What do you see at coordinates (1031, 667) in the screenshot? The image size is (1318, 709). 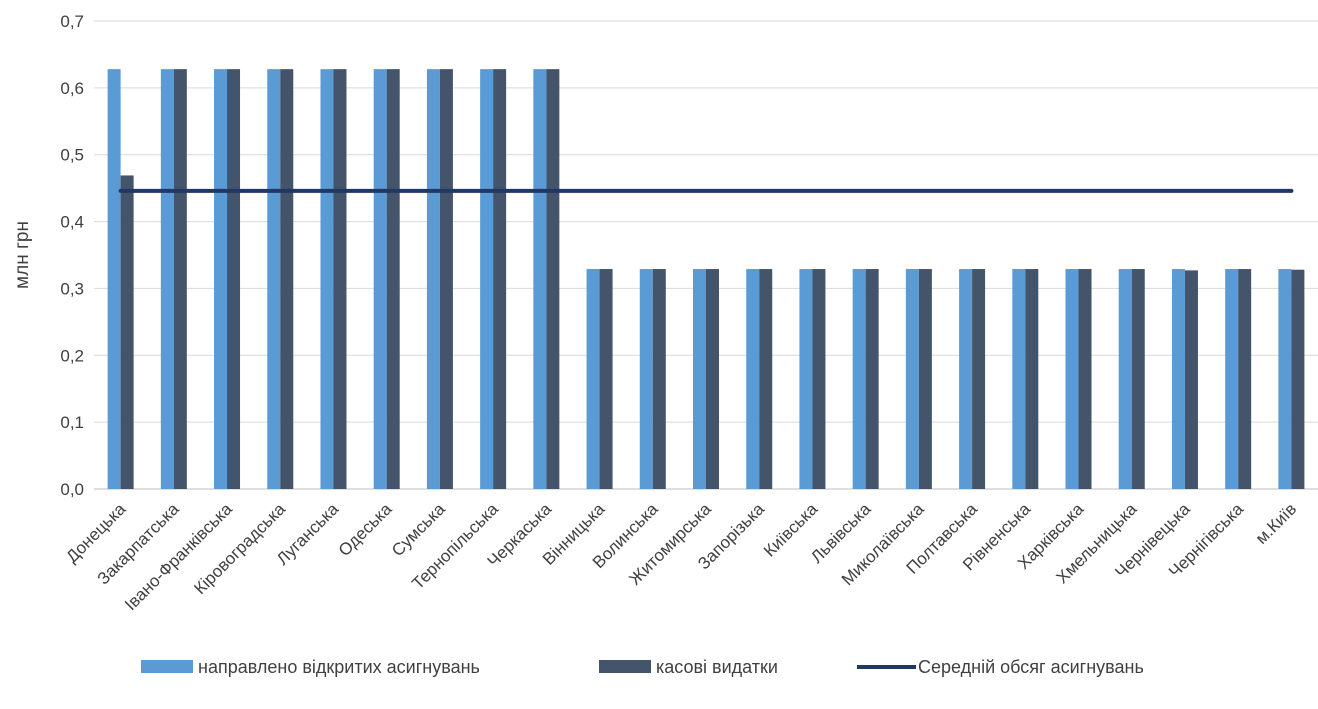 I see `legend-label-average-allocation: Середній обсяг асигнувань` at bounding box center [1031, 667].